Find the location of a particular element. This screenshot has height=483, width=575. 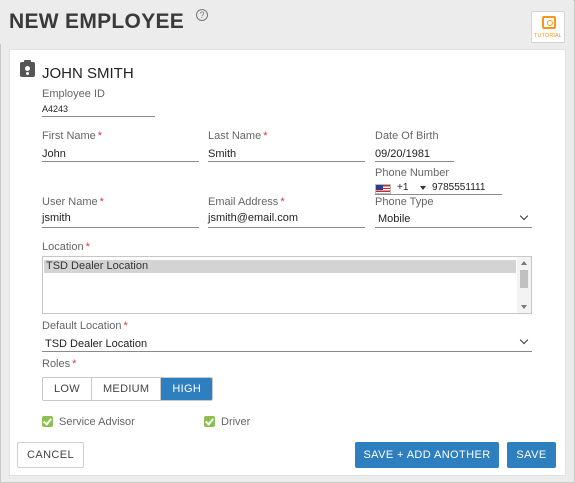

last-name-underline is located at coordinates (286, 161).